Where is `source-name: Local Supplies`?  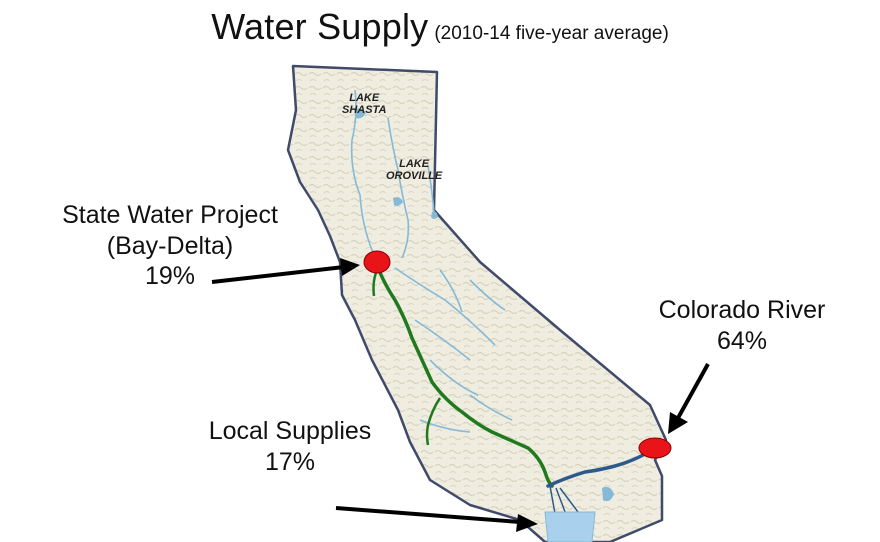
source-name: Local Supplies is located at coordinates (290, 431).